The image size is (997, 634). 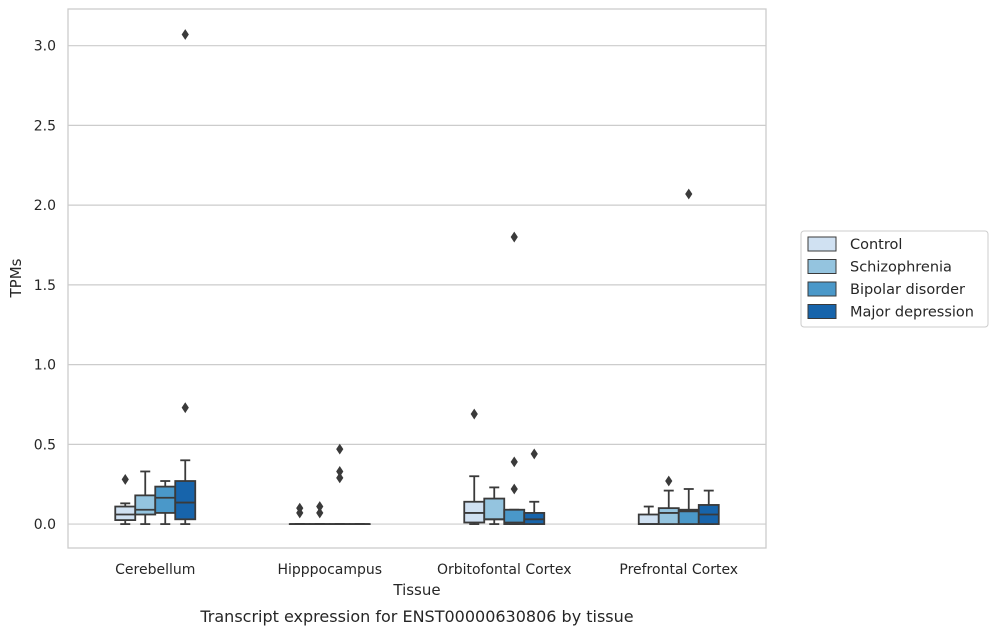 I want to click on box-series, so click(x=417, y=492).